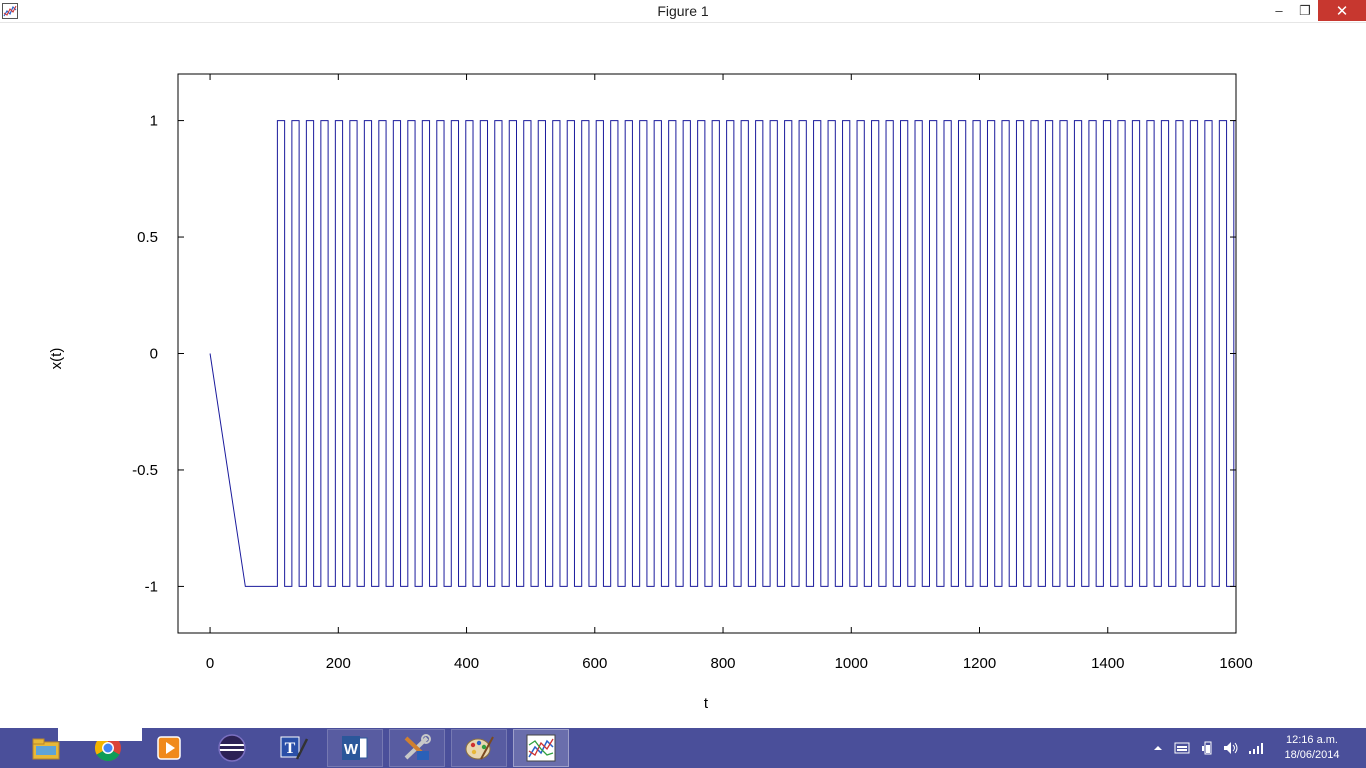 Image resolution: width=1366 pixels, height=768 pixels. I want to click on tray-network-icon, so click(1257, 748).